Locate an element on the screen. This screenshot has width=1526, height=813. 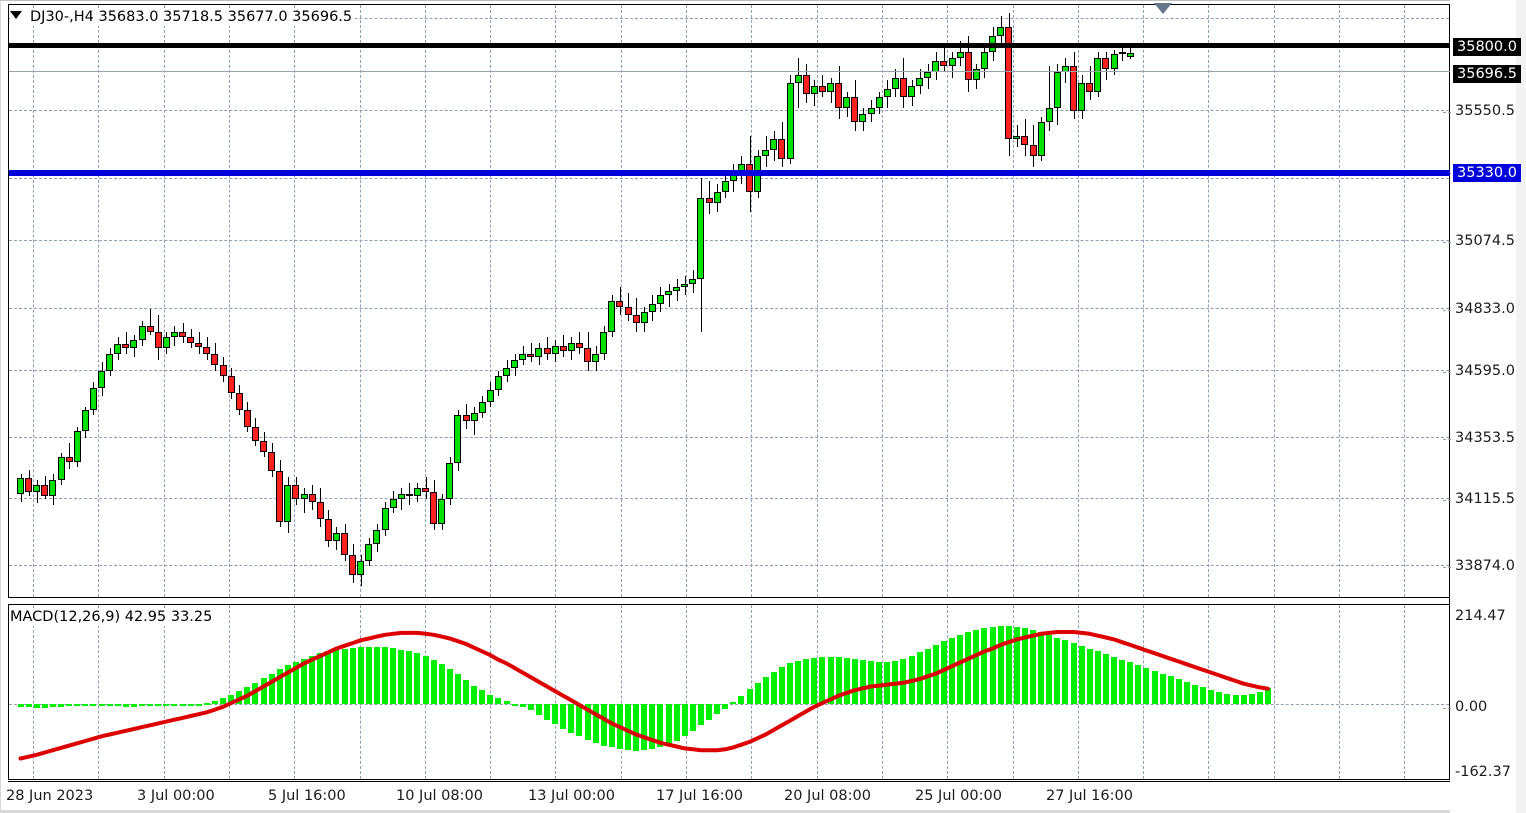
price-axis-label: 34353.5 is located at coordinates (1485, 438).